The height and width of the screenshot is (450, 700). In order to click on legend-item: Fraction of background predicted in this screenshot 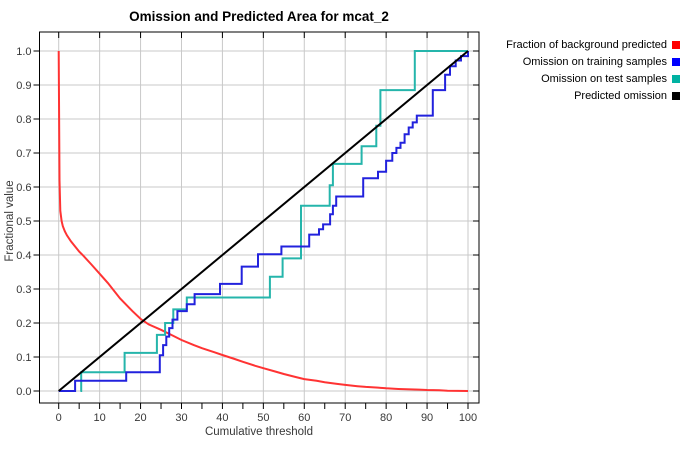, I will do `click(593, 44)`.